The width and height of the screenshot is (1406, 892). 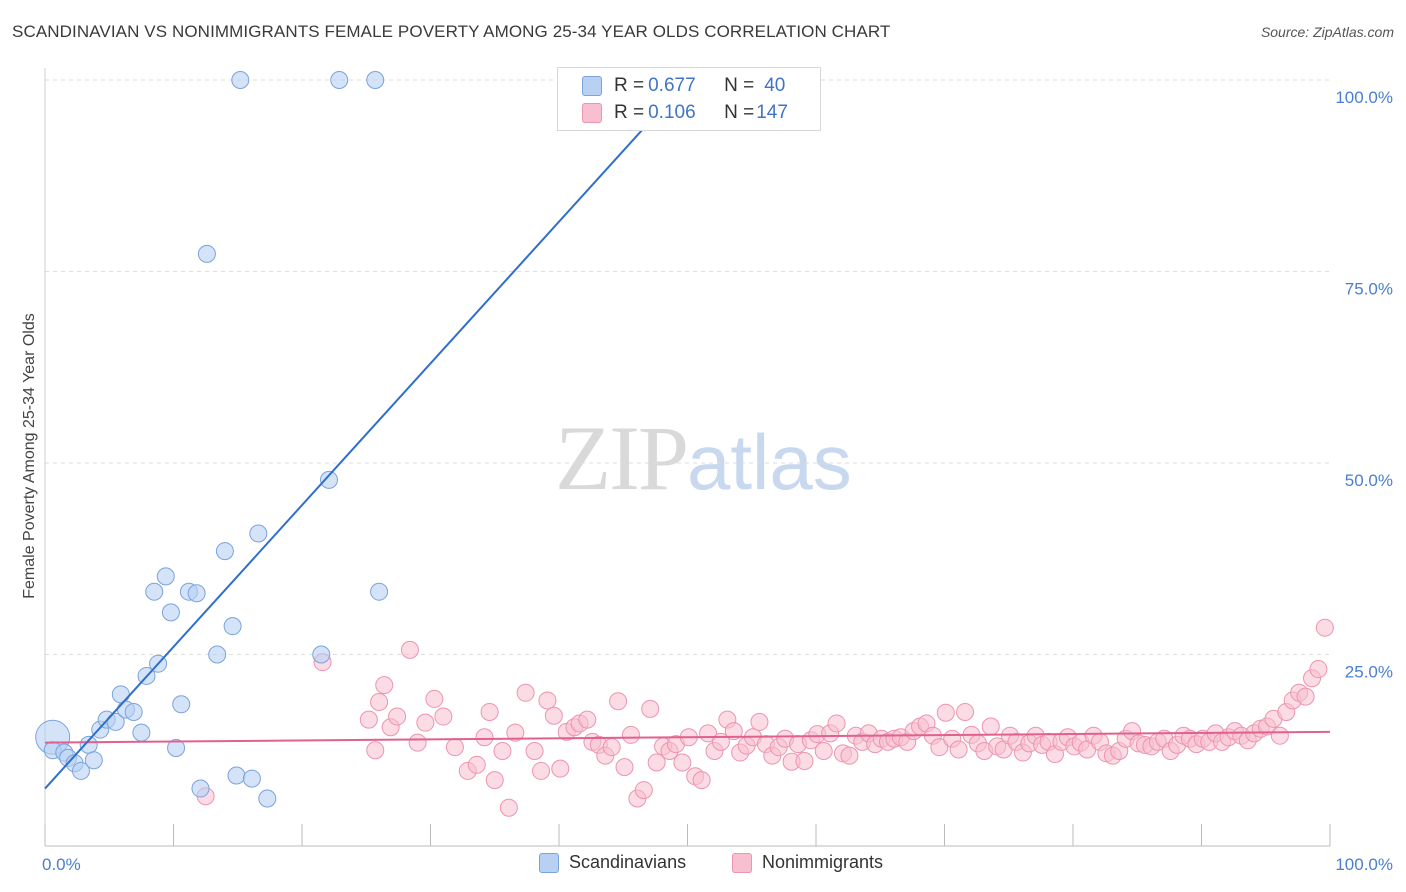 What do you see at coordinates (772, 112) in the screenshot?
I see `legend-n-value: 147` at bounding box center [772, 112].